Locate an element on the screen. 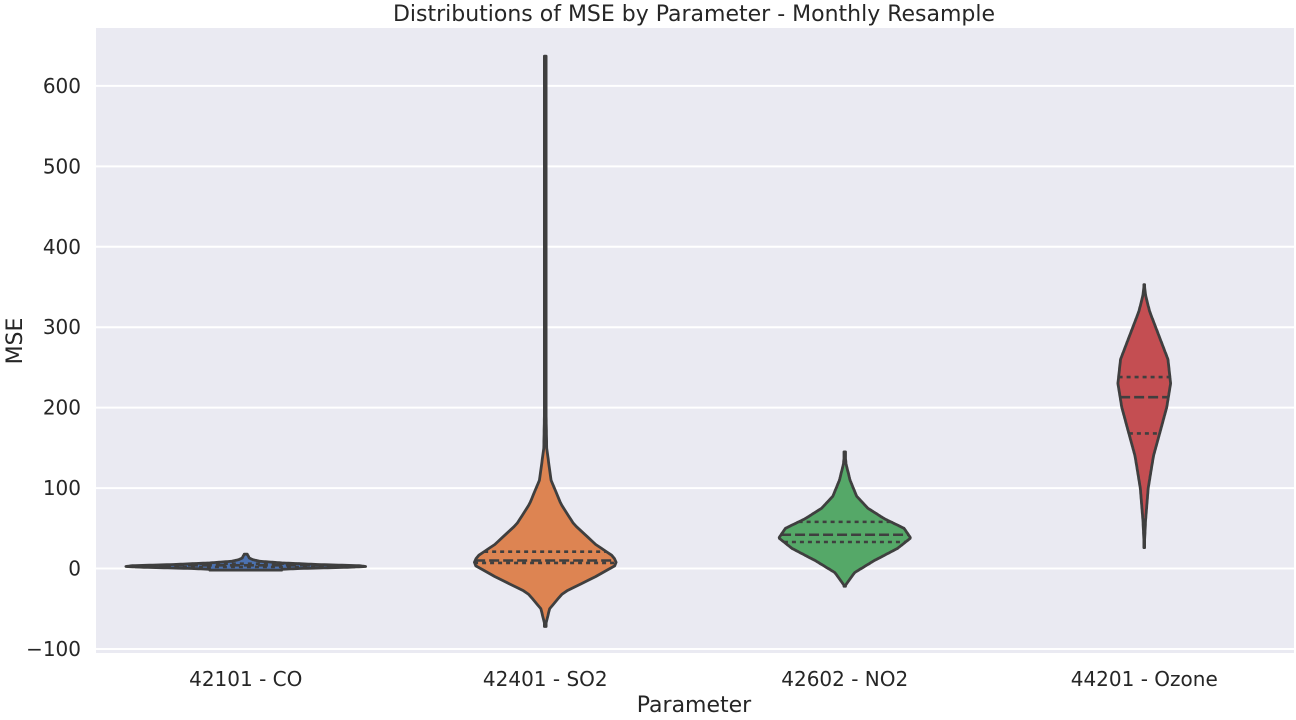 Image resolution: width=1296 pixels, height=720 pixels. y-tick-labels: −100 0 100 200 300 400 500 600 is located at coordinates (53, 367).